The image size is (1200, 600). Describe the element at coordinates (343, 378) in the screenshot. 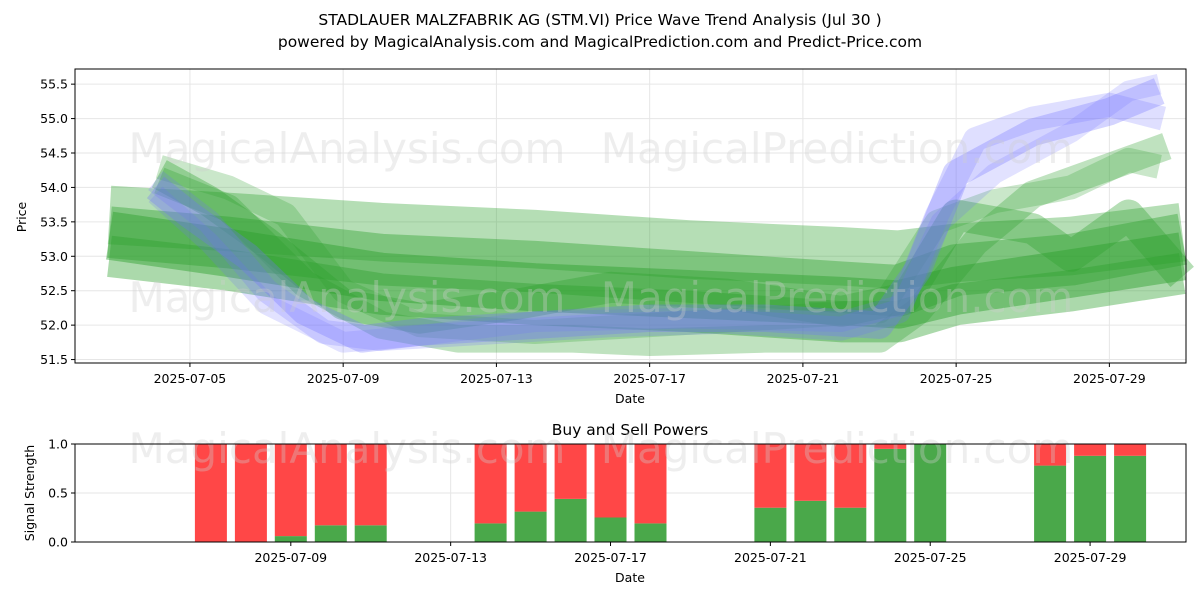

I see `price-x-tick-label: 2025-07-09` at that location.